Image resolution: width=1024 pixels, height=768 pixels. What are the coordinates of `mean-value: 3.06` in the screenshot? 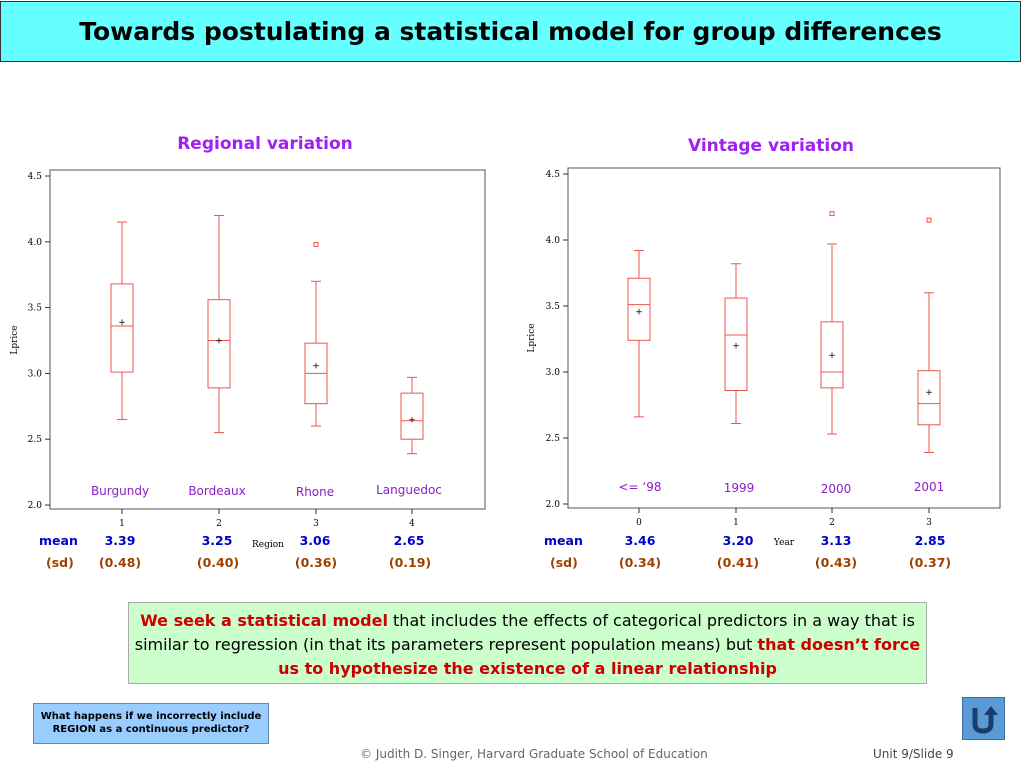 It's located at (315, 540).